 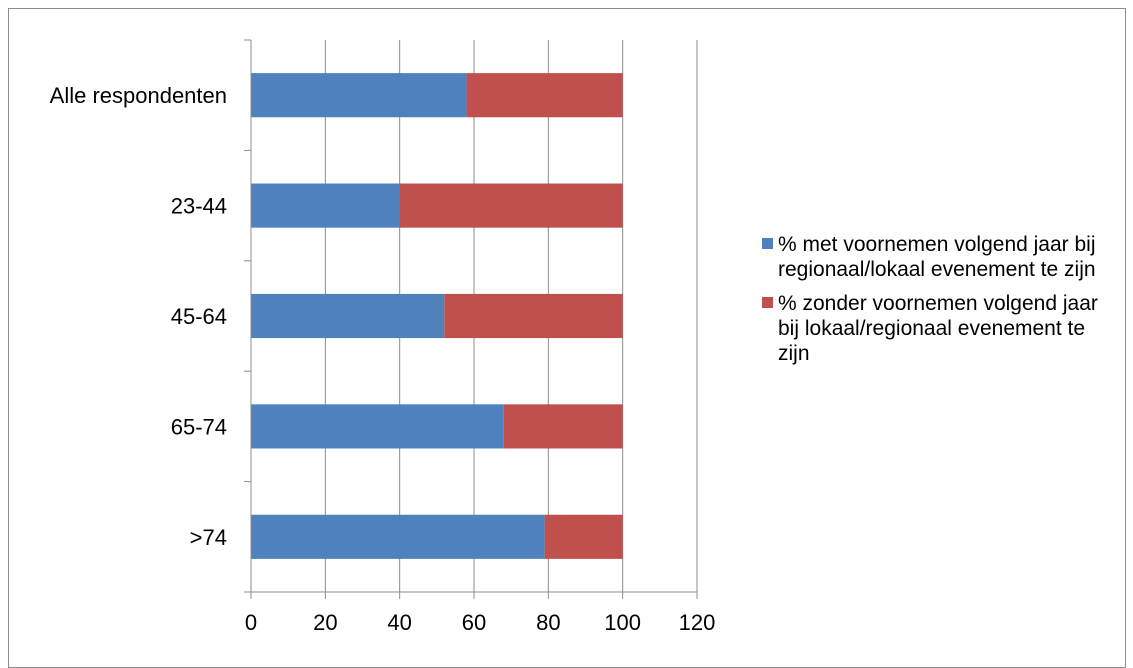 What do you see at coordinates (399, 622) in the screenshot?
I see `x-tick-label: 40` at bounding box center [399, 622].